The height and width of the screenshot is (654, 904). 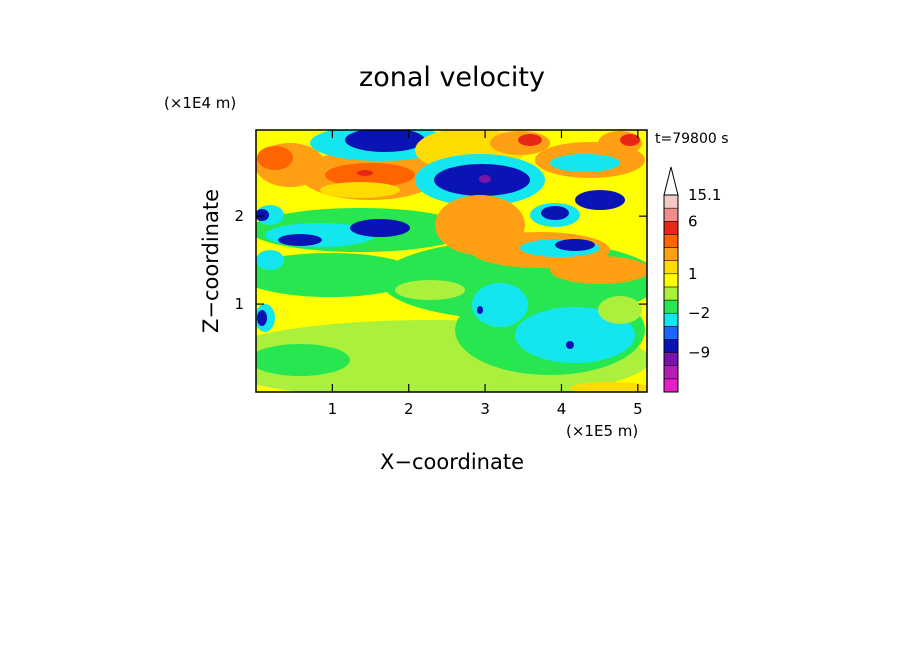 I want to click on chart-title: zonal velocity, so click(x=452, y=77).